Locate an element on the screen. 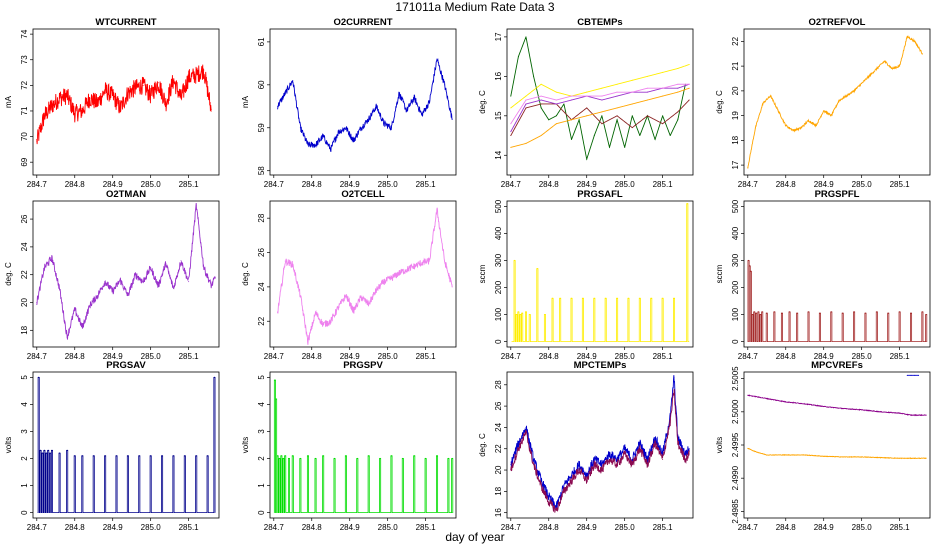 Image resolution: width=950 pixels, height=550 pixels. y-tick-label: 100 is located at coordinates (498, 314).